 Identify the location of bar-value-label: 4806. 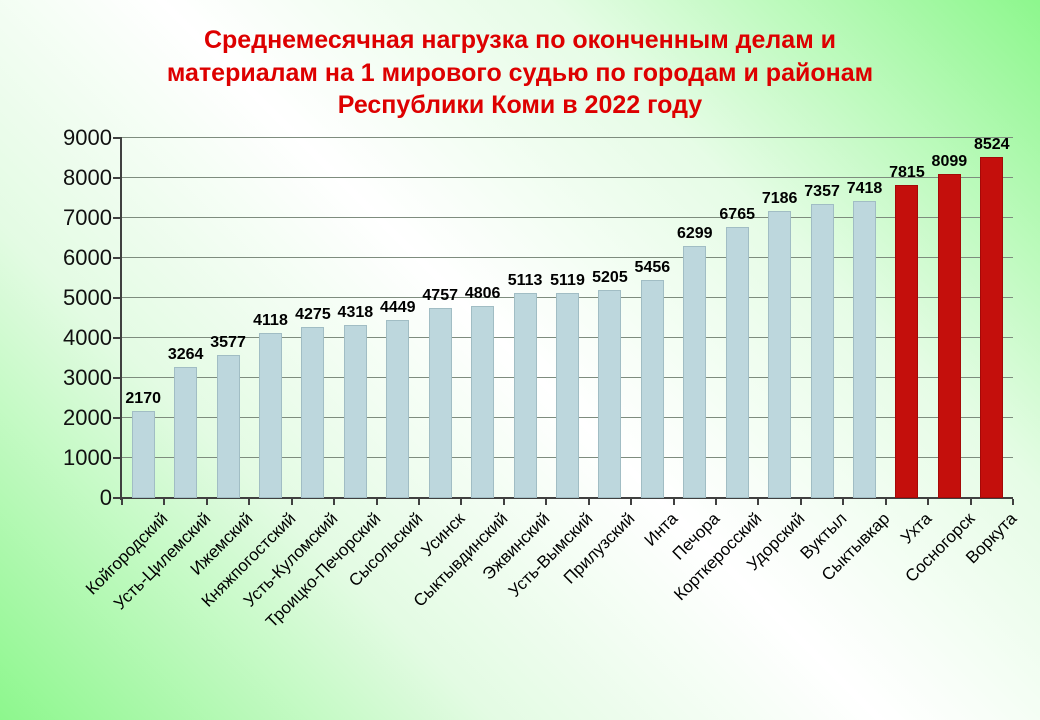
(482, 293).